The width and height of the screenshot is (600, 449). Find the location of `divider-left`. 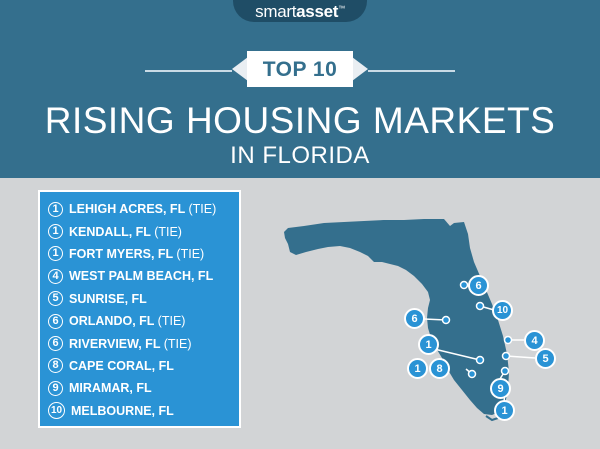

divider-left is located at coordinates (188, 71).